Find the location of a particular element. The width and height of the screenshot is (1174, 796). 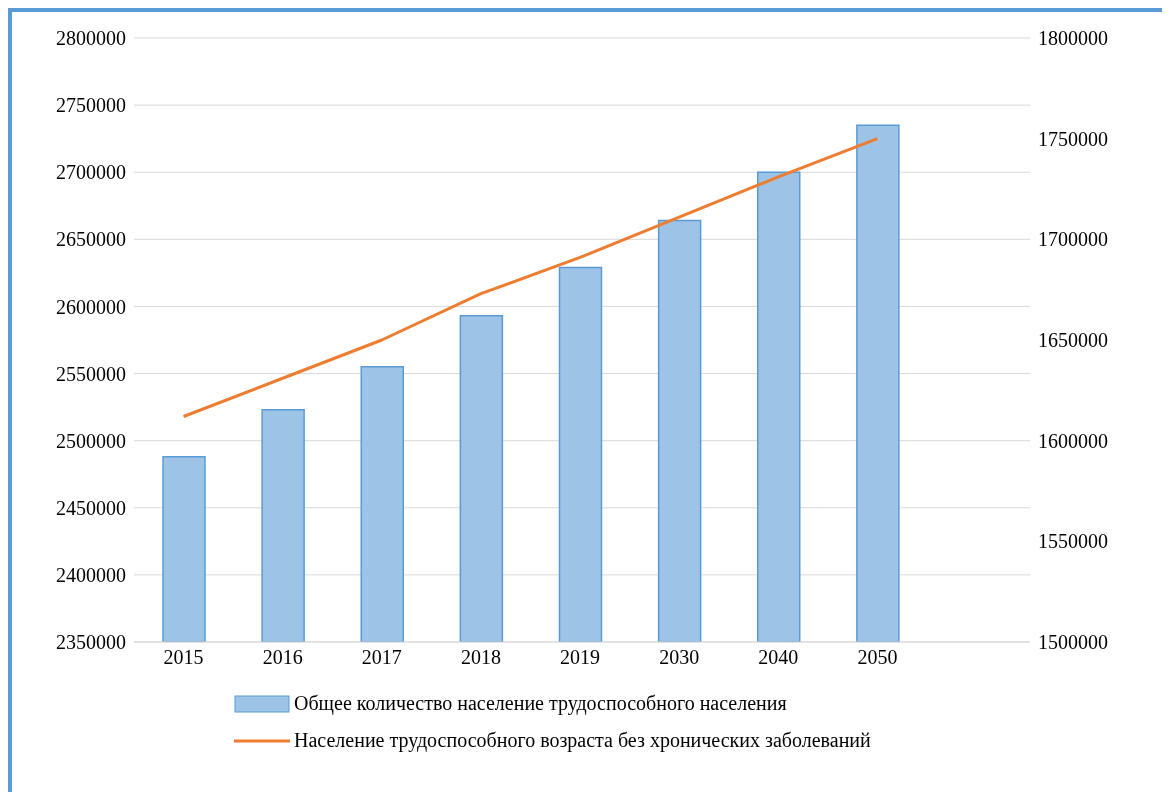

x-tick-label: 2015 is located at coordinates (183, 657).